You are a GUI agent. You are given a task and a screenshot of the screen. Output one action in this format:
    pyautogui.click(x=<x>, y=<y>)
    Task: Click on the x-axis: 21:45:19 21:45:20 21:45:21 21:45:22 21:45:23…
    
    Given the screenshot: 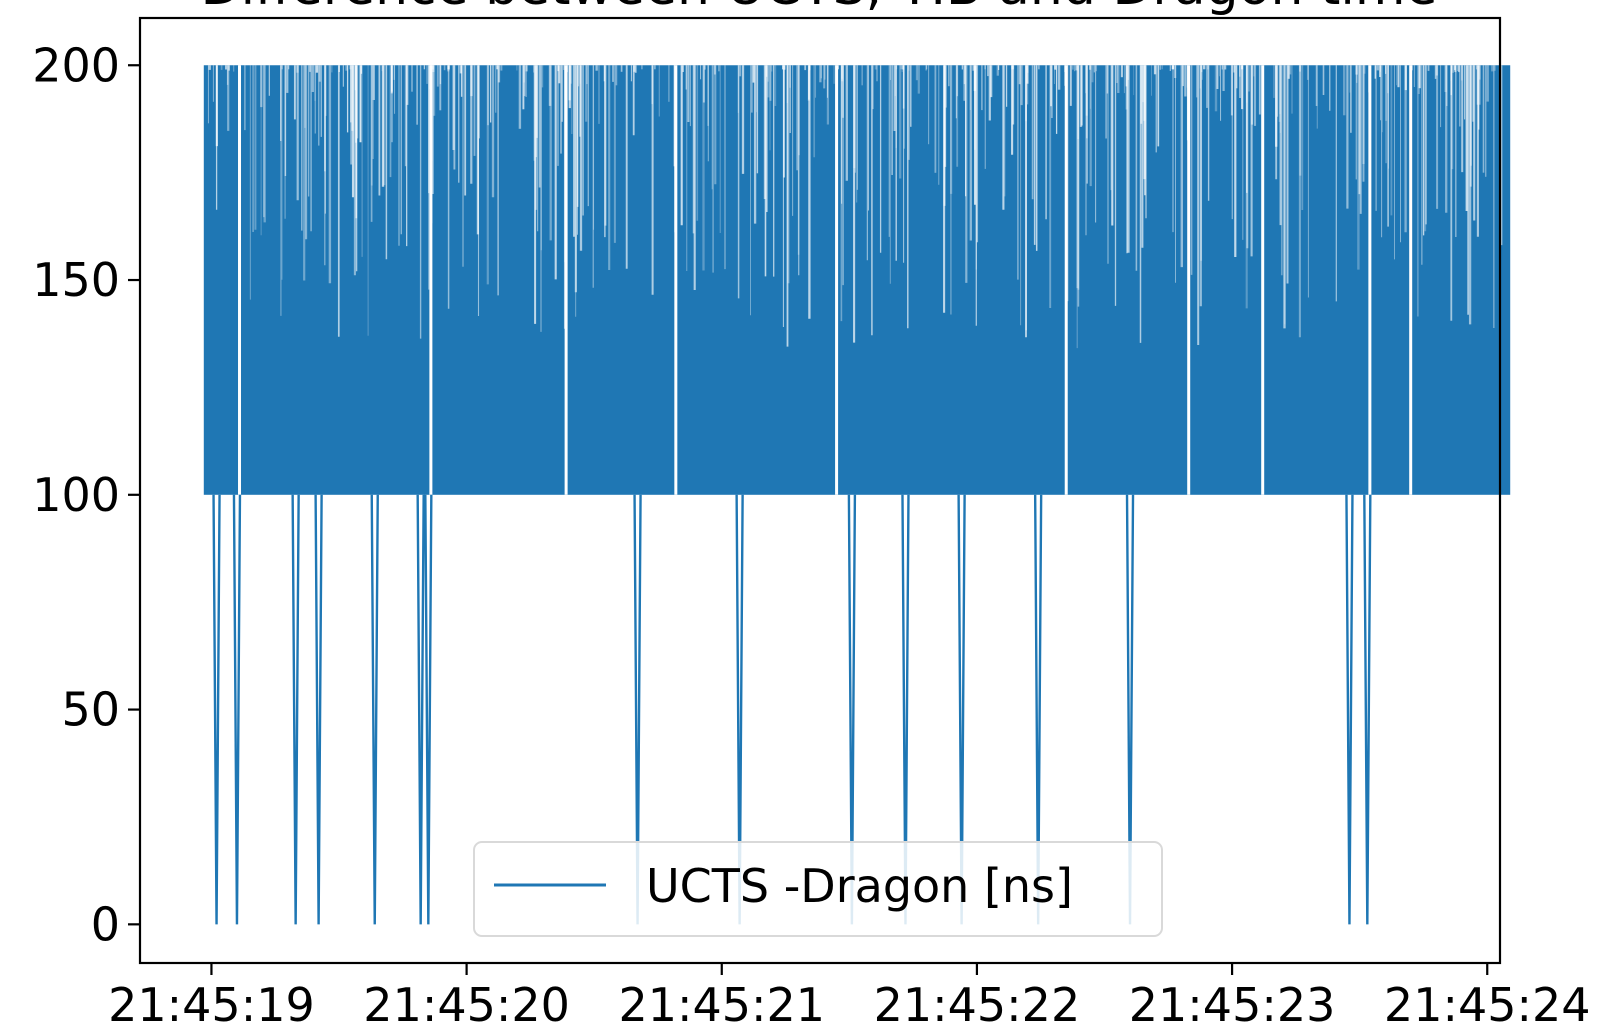 What is the action you would take?
    pyautogui.click(x=849, y=993)
    